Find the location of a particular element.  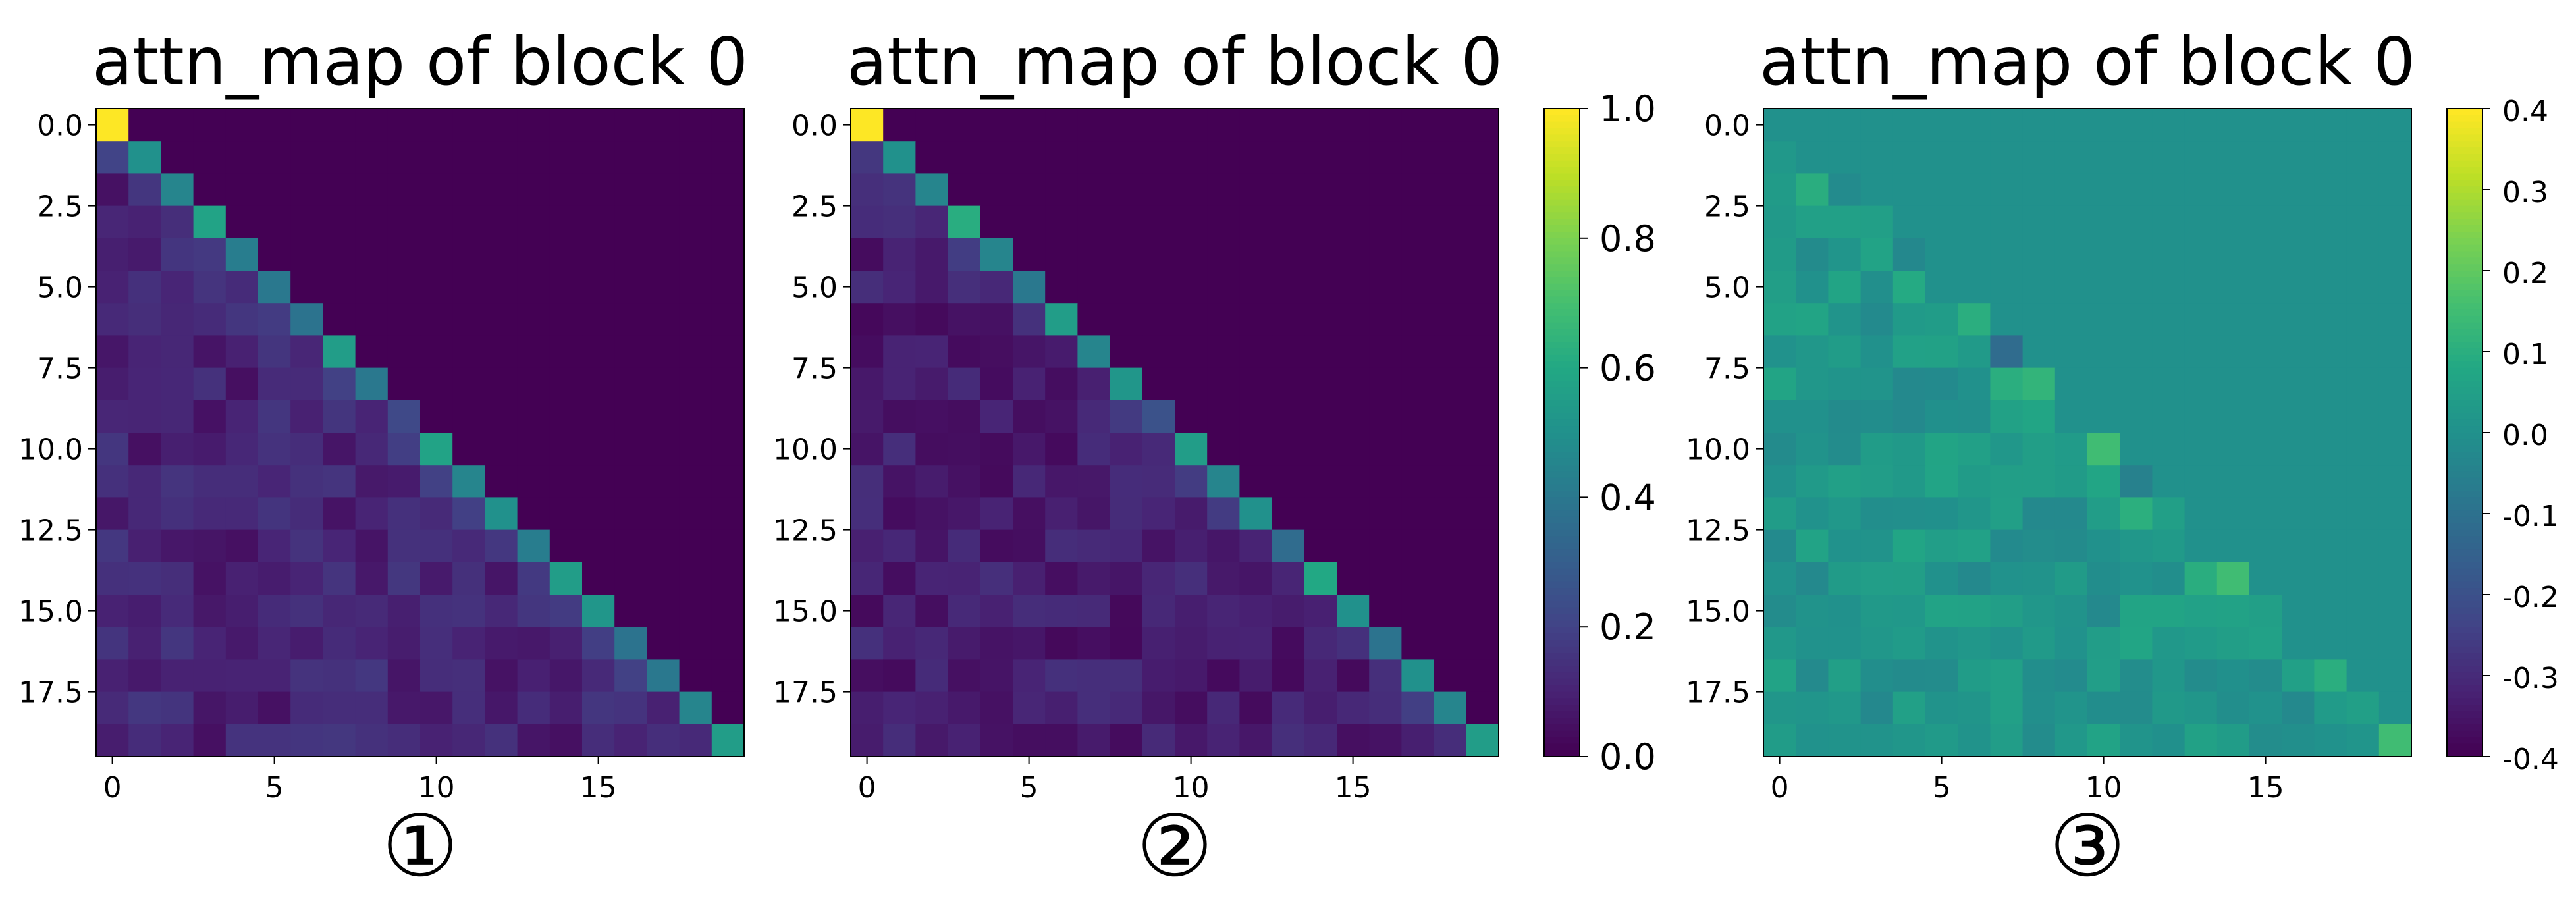

y-tick-label: 17.5 is located at coordinates (806, 693).